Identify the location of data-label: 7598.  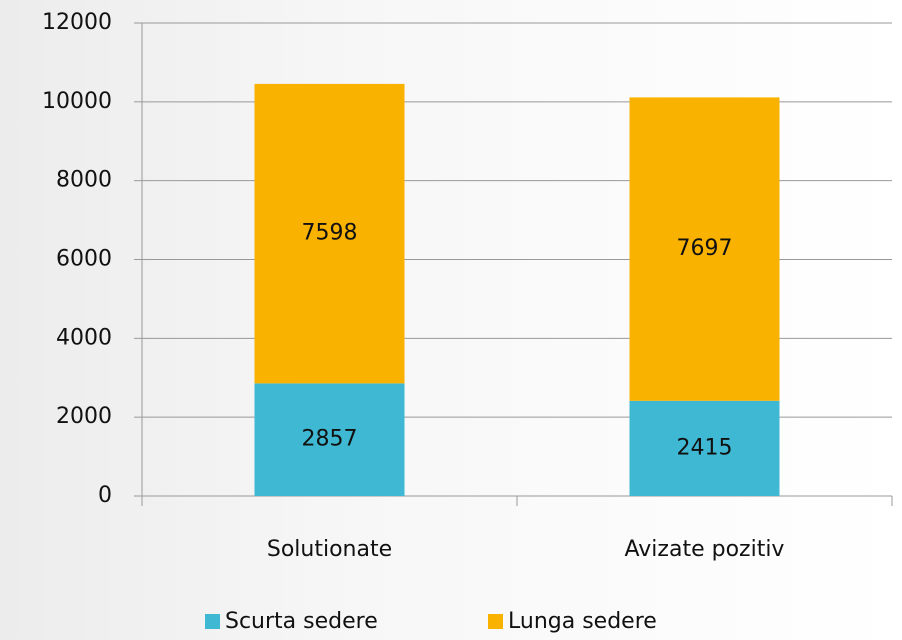
(330, 233).